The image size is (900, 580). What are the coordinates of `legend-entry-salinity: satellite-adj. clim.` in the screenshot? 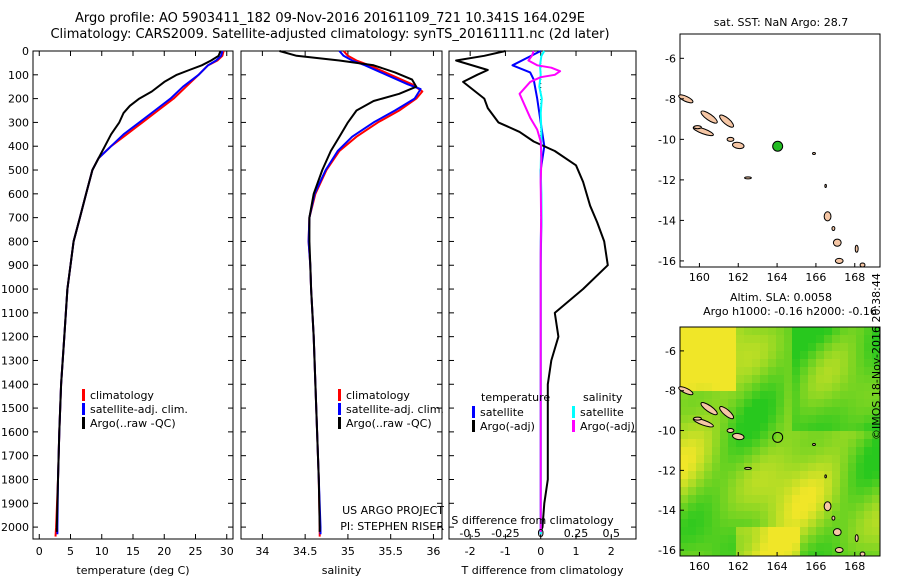 It's located at (395, 409).